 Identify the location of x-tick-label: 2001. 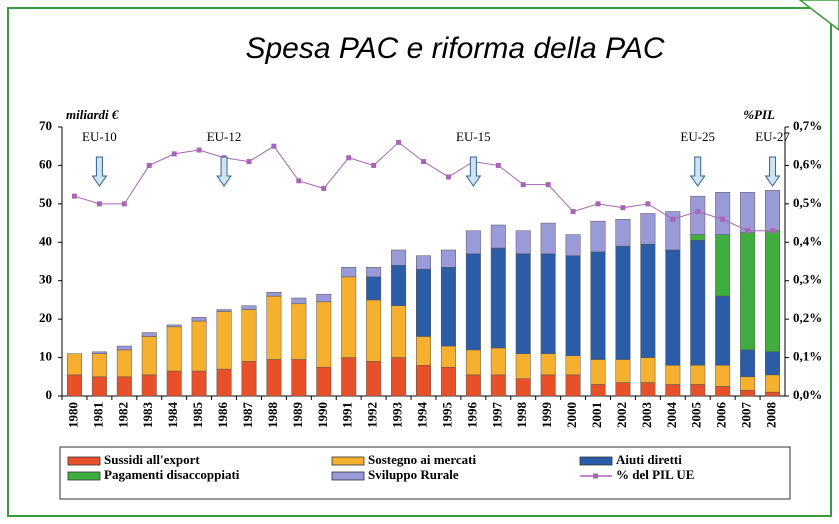
(596, 415).